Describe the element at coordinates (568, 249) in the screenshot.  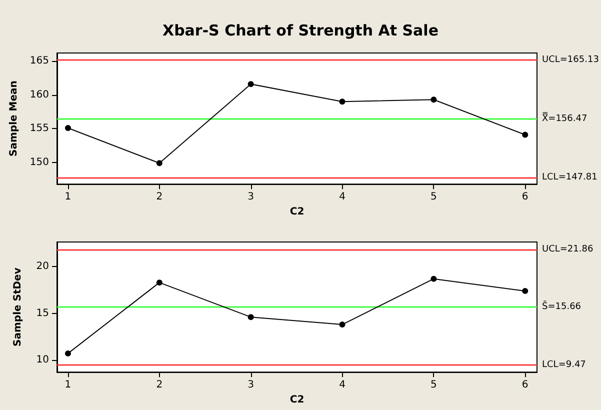
I see `ref-line-label: UCL=21.86` at that location.